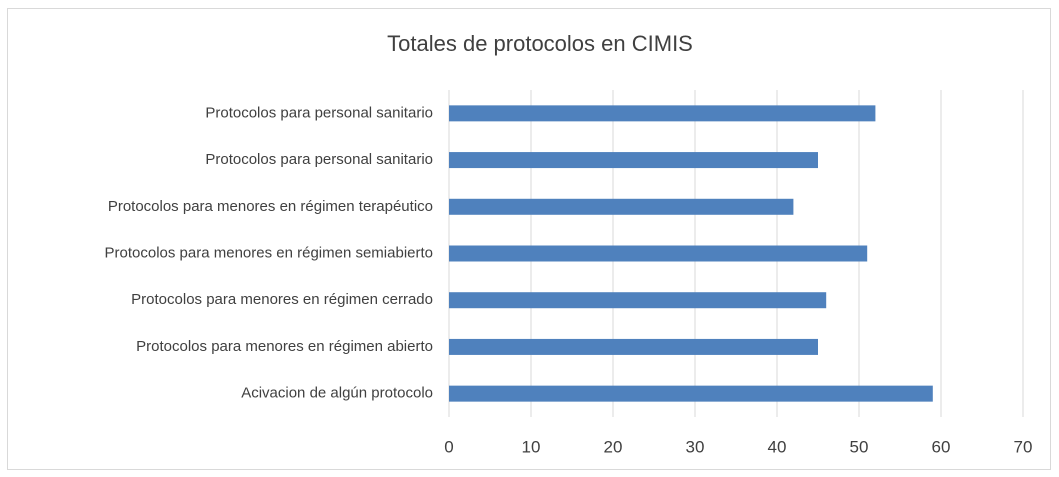 The height and width of the screenshot is (477, 1059). What do you see at coordinates (613, 446) in the screenshot?
I see `x-tick-label: 20` at bounding box center [613, 446].